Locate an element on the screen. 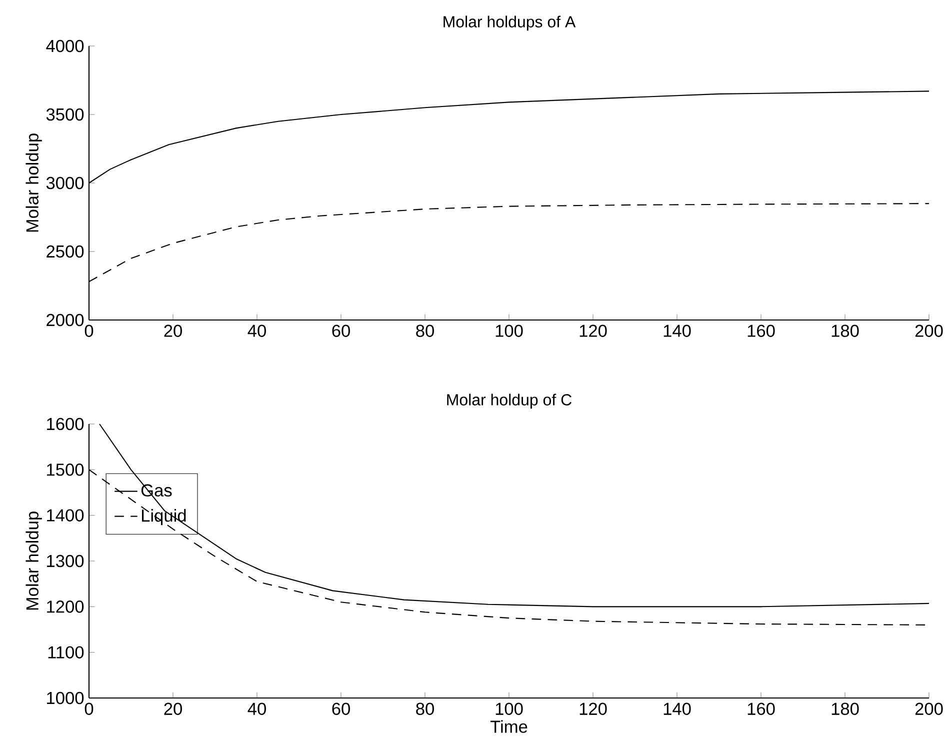 The width and height of the screenshot is (952, 751). x-axis-title: Time is located at coordinates (509, 726).